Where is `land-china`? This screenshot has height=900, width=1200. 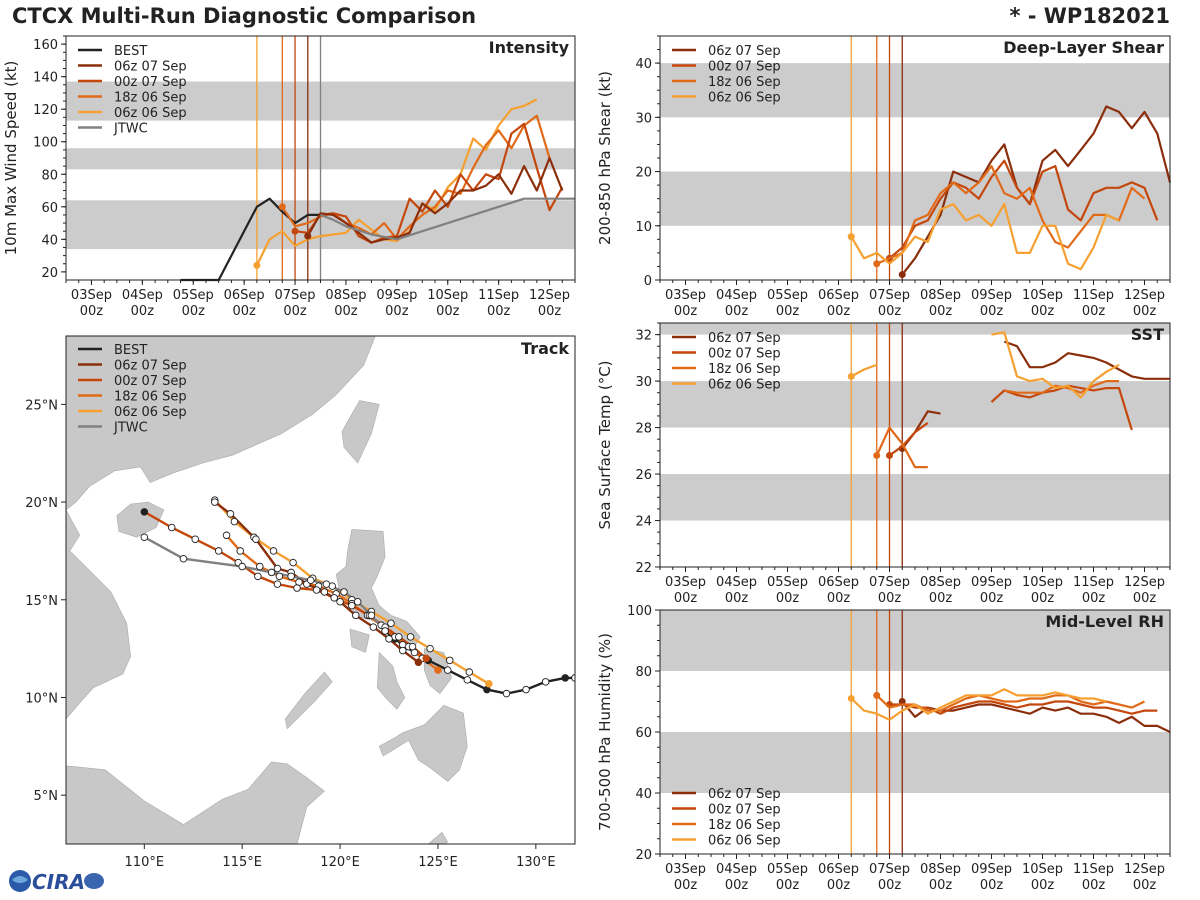 land-china is located at coordinates (221, 423).